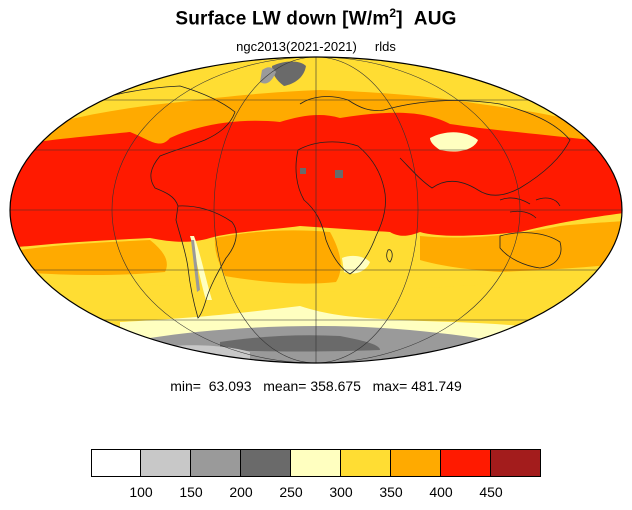  Describe the element at coordinates (152, 146) in the screenshot. I see `north-america-coast` at that location.